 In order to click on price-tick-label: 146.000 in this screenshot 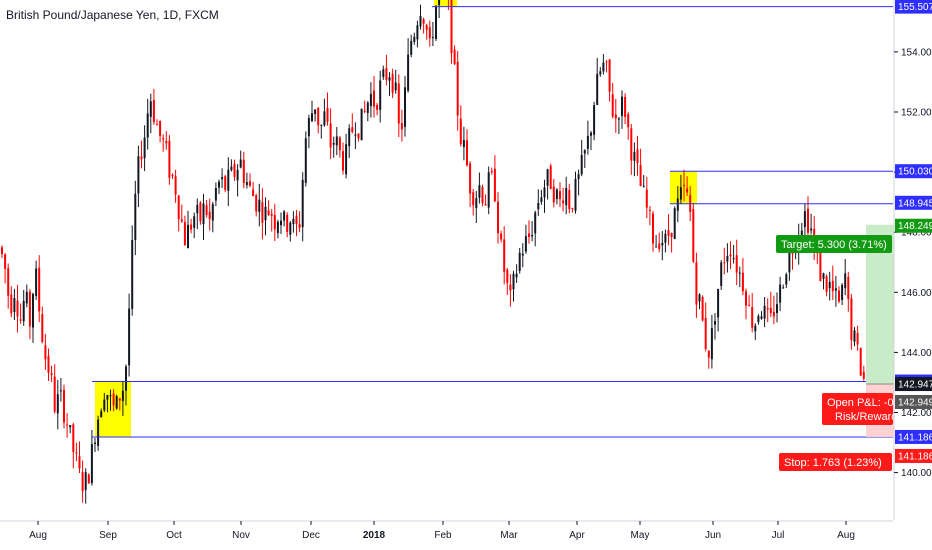, I will do `click(916, 293)`.